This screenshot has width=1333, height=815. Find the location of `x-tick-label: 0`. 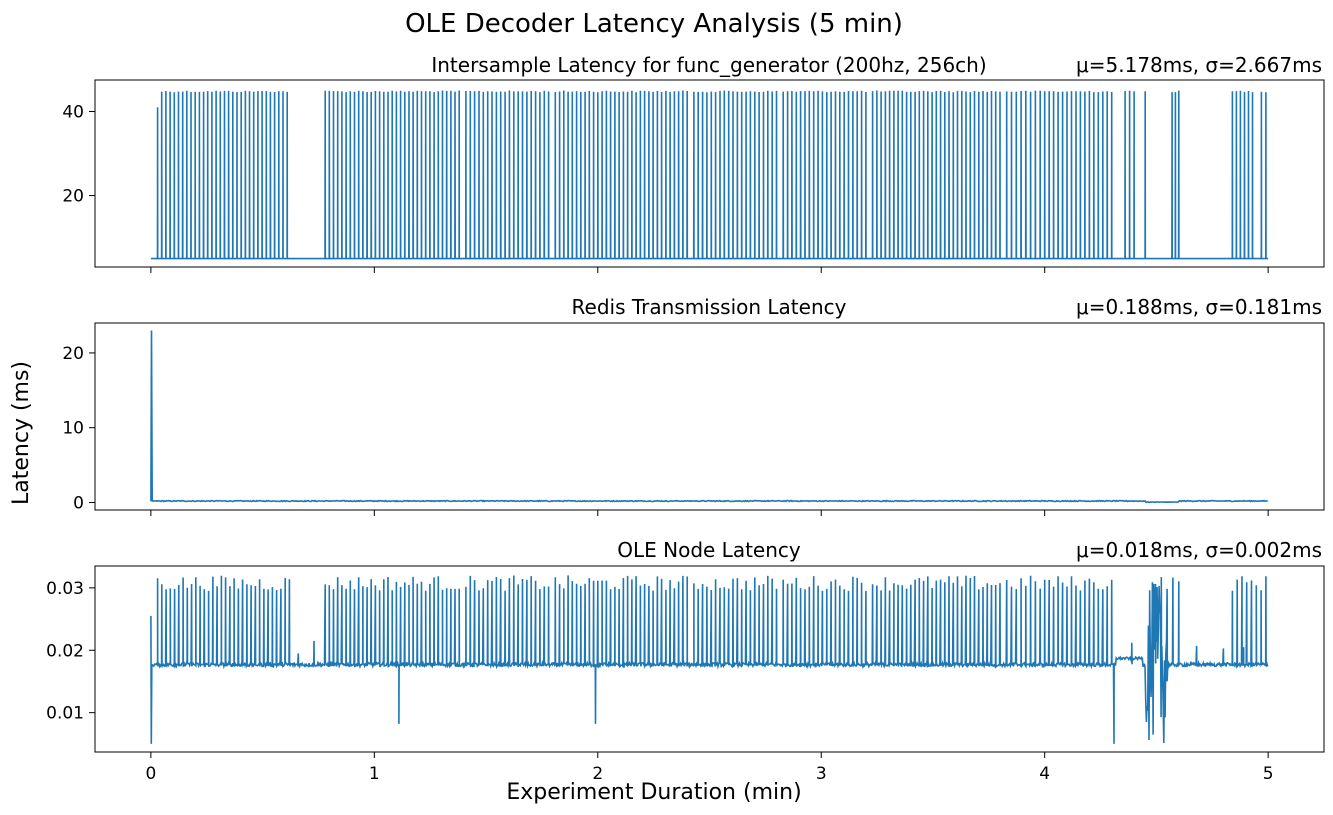

x-tick-label: 0 is located at coordinates (150, 774).